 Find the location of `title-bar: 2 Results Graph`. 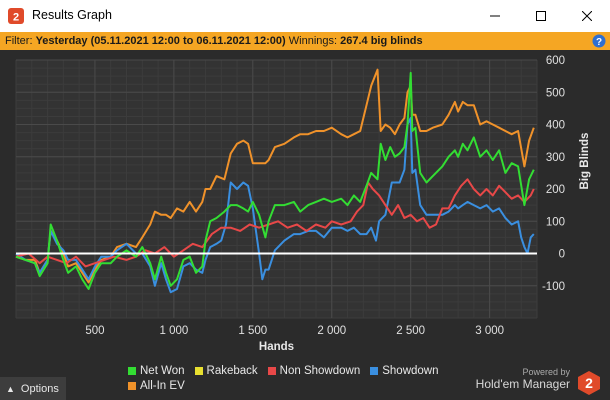

title-bar: 2 Results Graph is located at coordinates (305, 16).